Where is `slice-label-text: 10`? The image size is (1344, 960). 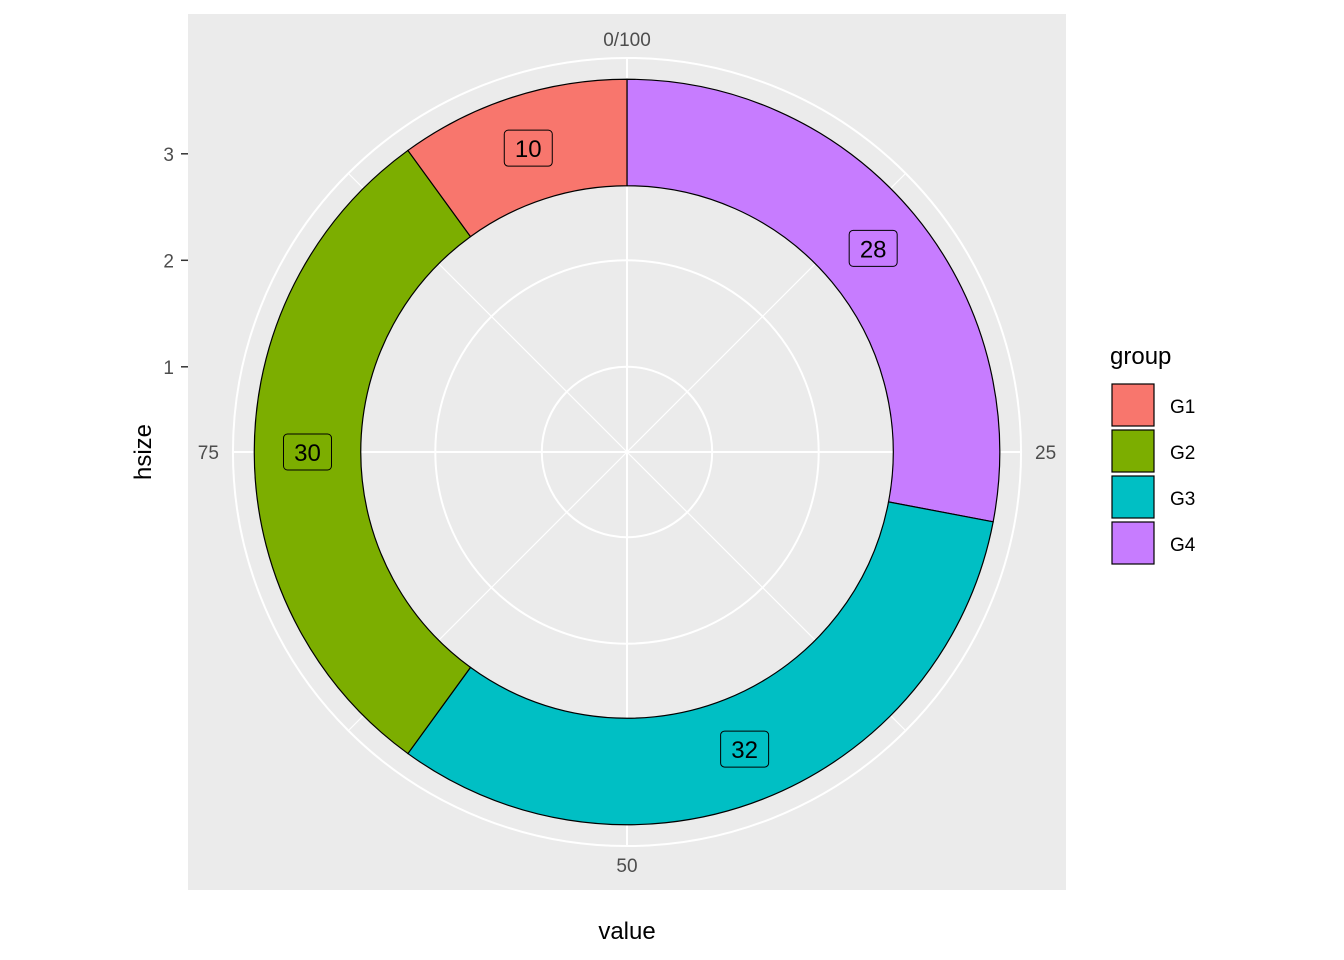 slice-label-text: 10 is located at coordinates (528, 149).